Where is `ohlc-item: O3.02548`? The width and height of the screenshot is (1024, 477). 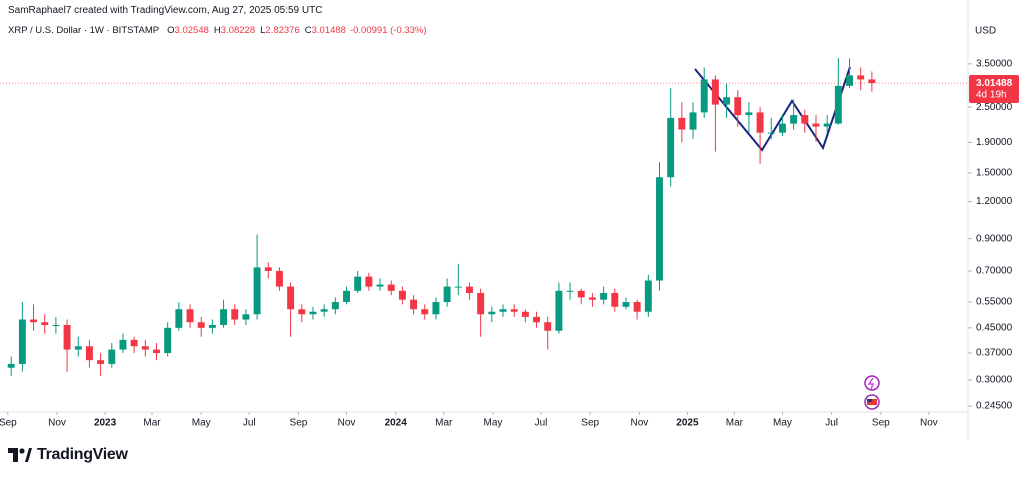 ohlc-item: O3.02548 is located at coordinates (188, 30).